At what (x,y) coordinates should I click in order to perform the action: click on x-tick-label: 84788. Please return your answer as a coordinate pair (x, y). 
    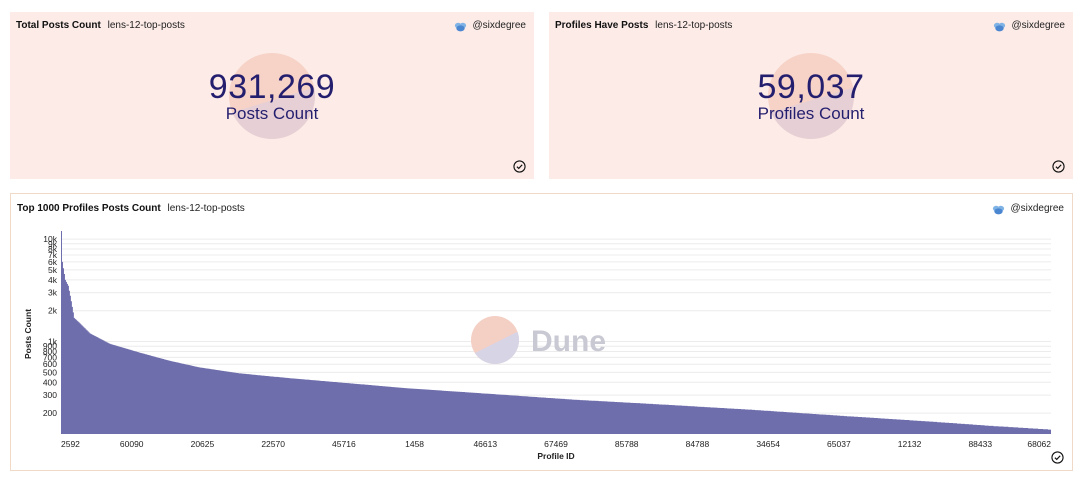
    Looking at the image, I should click on (698, 444).